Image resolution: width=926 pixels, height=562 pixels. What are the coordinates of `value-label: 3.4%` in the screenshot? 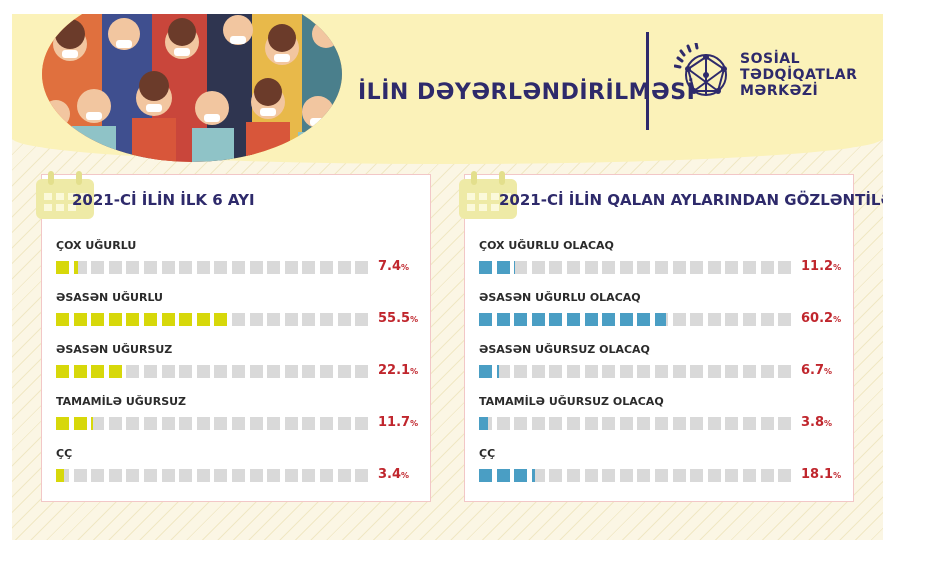 It's located at (393, 474).